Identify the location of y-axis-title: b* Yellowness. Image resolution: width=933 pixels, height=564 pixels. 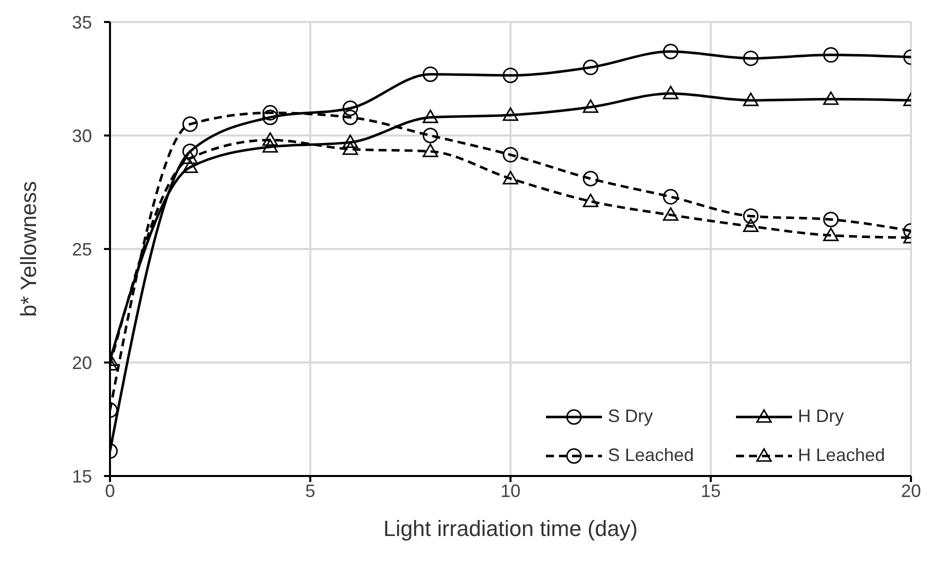
(28, 249).